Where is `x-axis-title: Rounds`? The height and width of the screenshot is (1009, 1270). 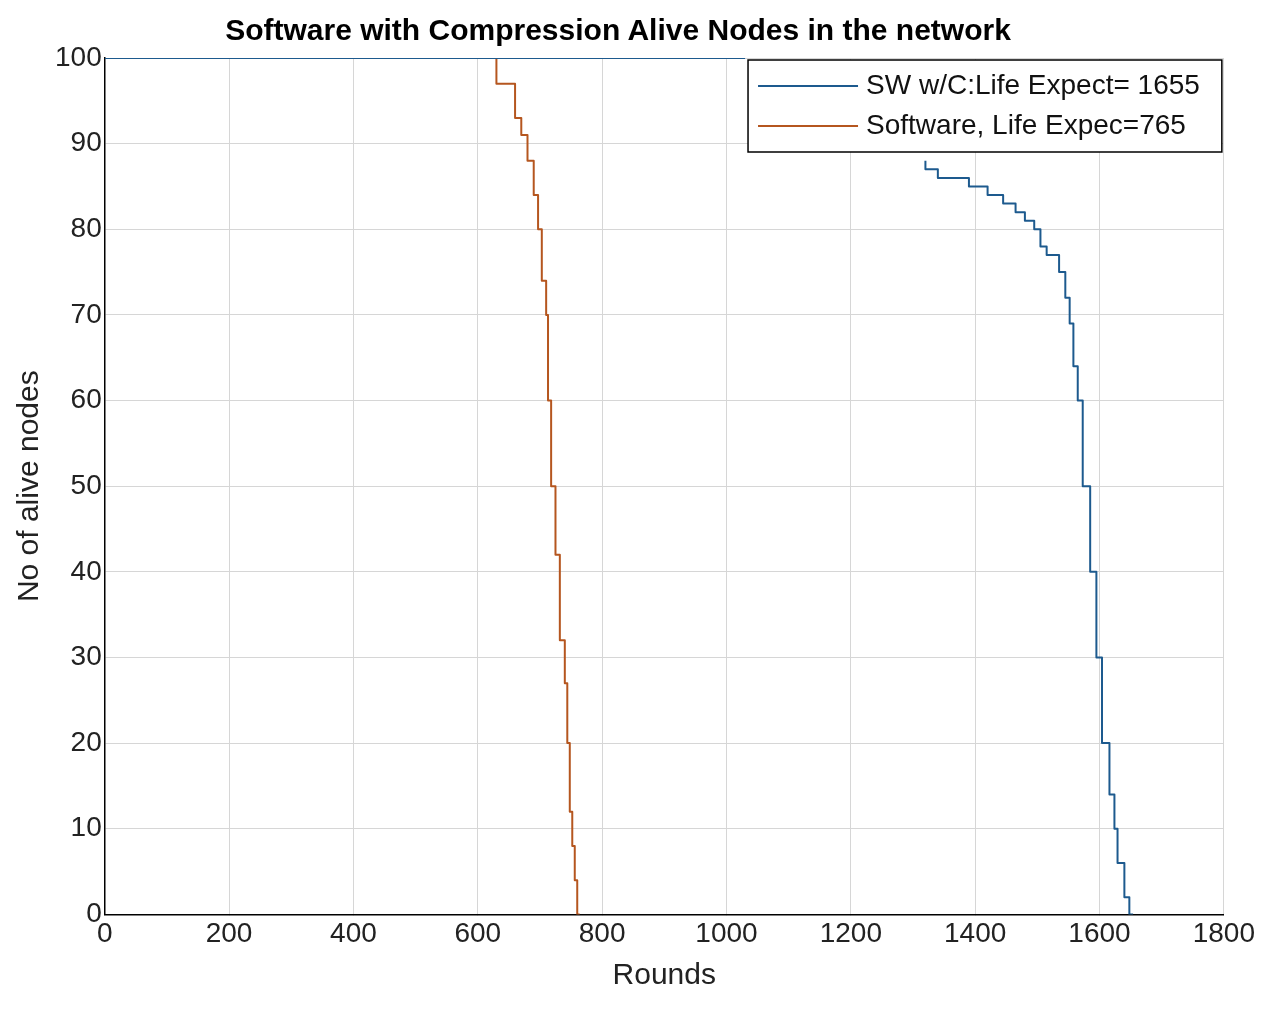 x-axis-title: Rounds is located at coordinates (664, 974).